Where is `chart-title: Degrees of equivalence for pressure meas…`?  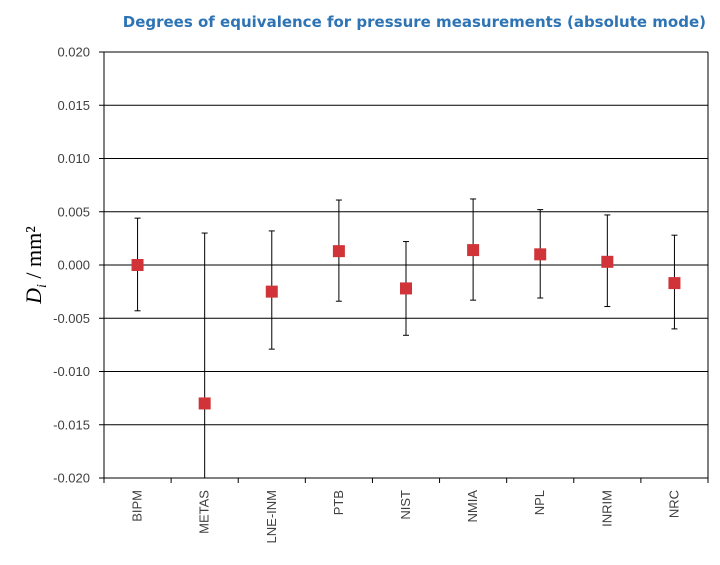 chart-title: Degrees of equivalence for pressure meas… is located at coordinates (414, 22).